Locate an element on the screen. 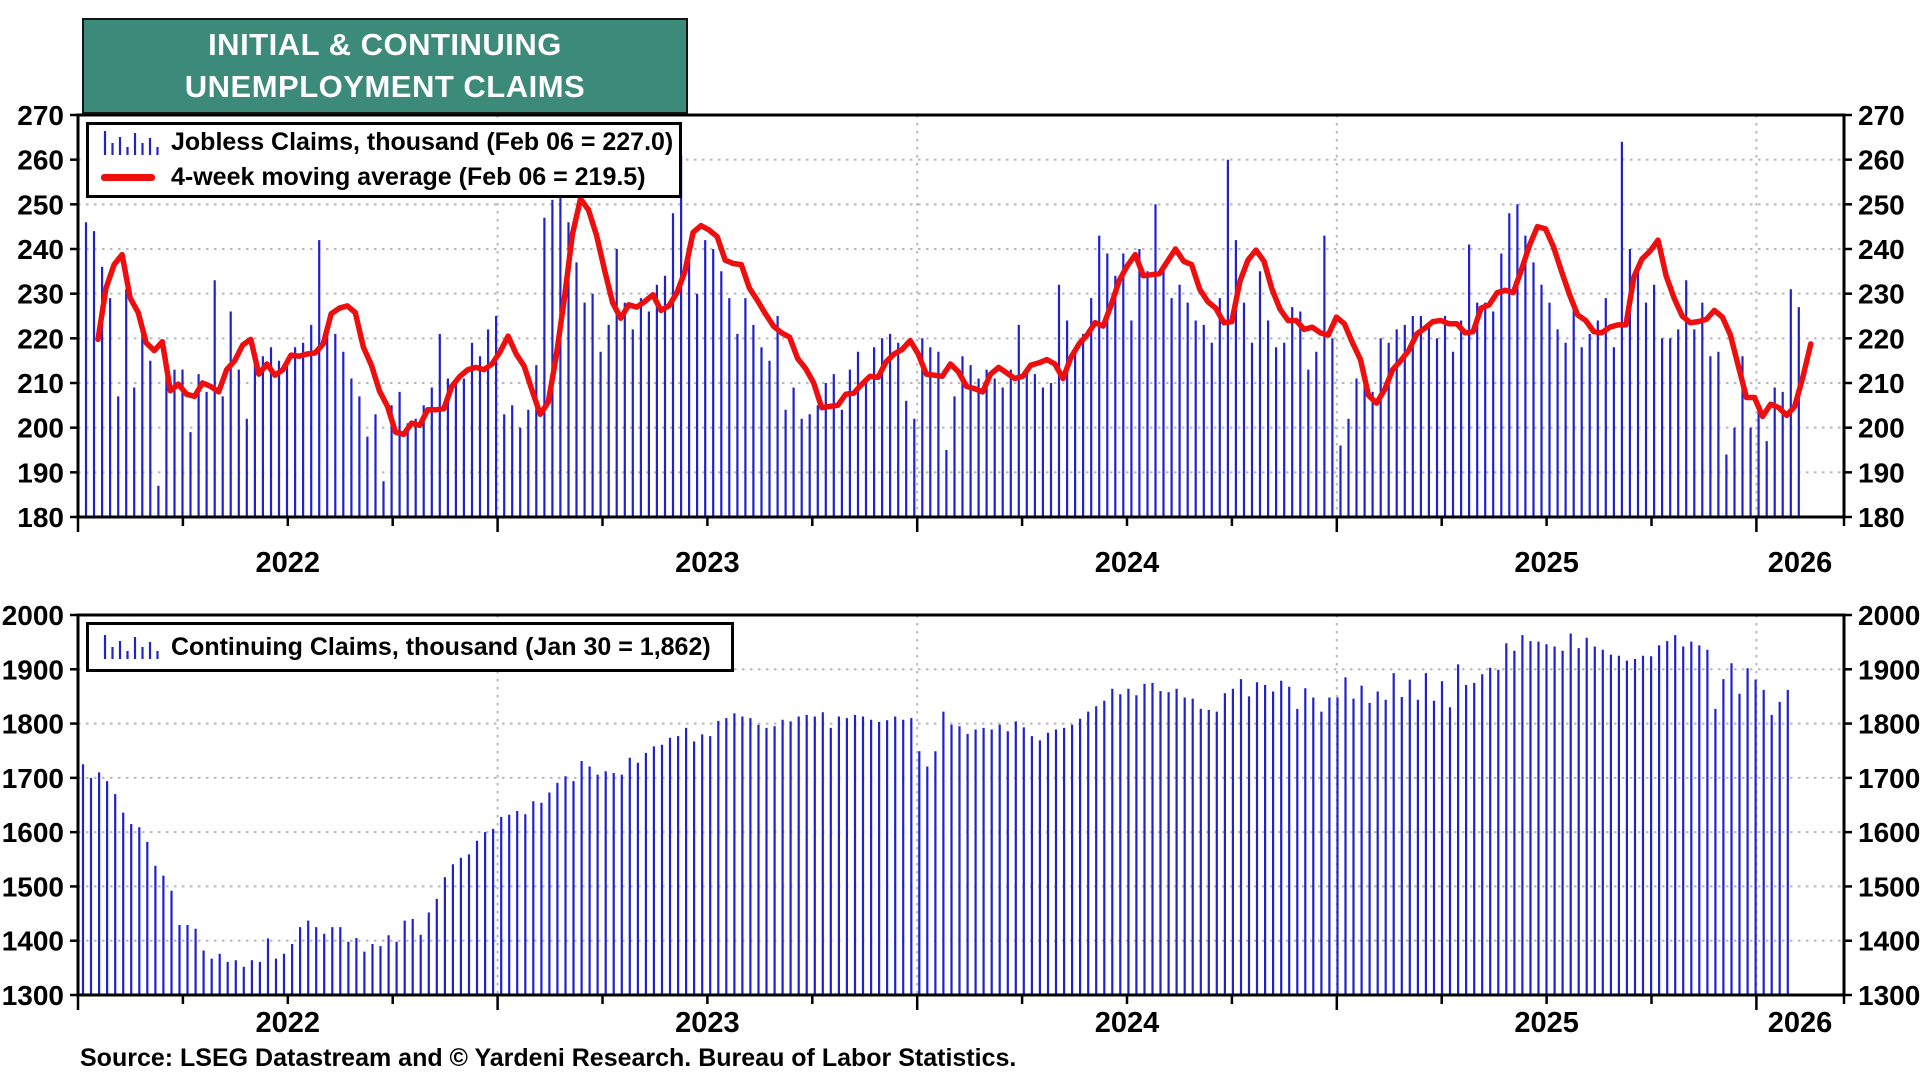  chart-title-box: INITIAL & CONTINUING UNEMPLOYMENT CLAIMS is located at coordinates (385, 66).